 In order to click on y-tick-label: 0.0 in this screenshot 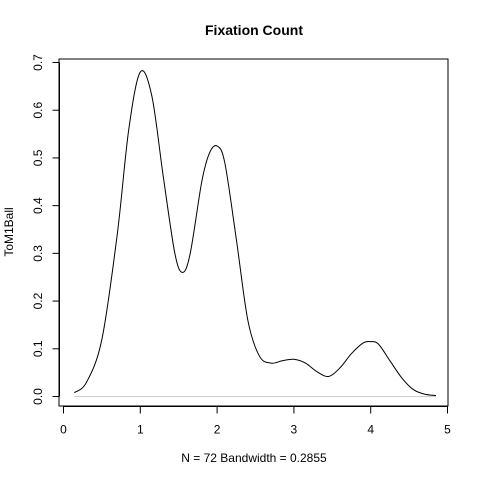, I will do `click(38, 396)`.